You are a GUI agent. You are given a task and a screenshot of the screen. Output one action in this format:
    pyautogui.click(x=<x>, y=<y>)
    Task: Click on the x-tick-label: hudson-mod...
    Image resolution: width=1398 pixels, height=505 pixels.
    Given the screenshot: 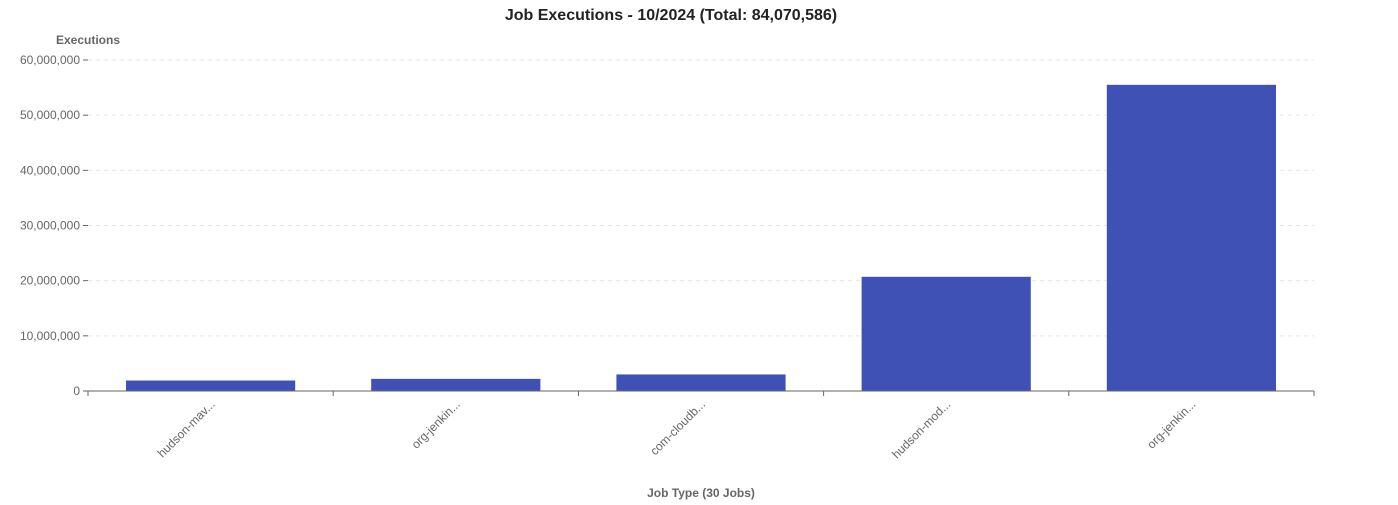 What is the action you would take?
    pyautogui.click(x=921, y=429)
    